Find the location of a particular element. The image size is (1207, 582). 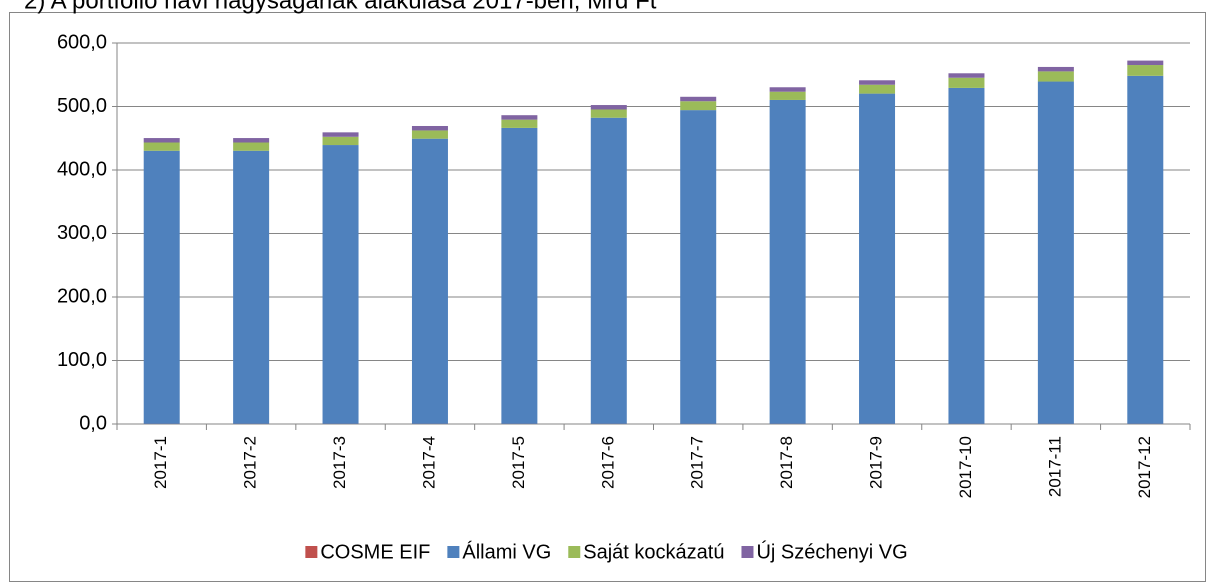

legend-item: Új Széchenyi VG is located at coordinates (824, 551).